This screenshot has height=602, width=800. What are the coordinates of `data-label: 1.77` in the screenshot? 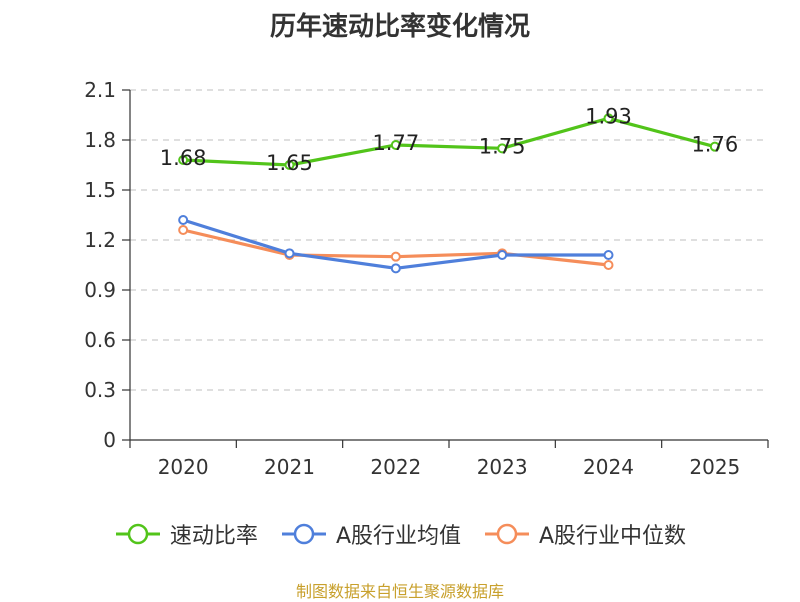 It's located at (395, 143).